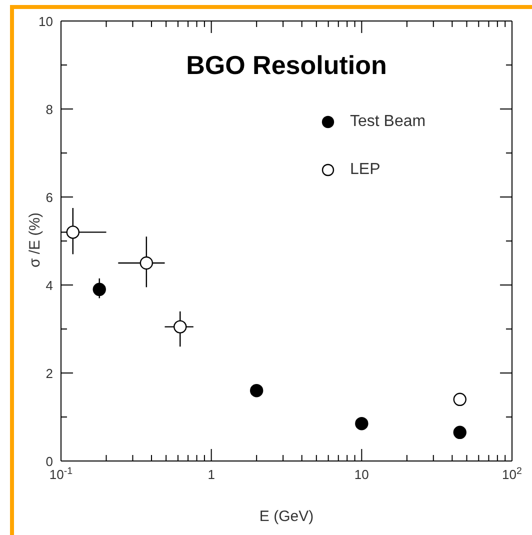 Image resolution: width=532 pixels, height=535 pixels. What do you see at coordinates (35, 240) in the screenshot?
I see `y-axis-title: σ /E (%)` at bounding box center [35, 240].